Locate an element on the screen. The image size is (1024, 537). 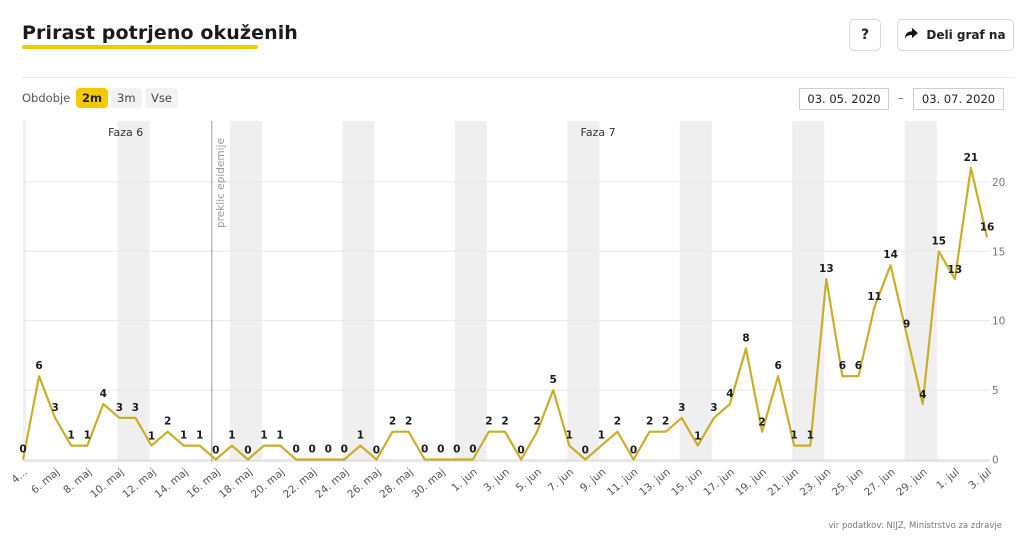
x-tick-label: 1. jul is located at coordinates (948, 479).